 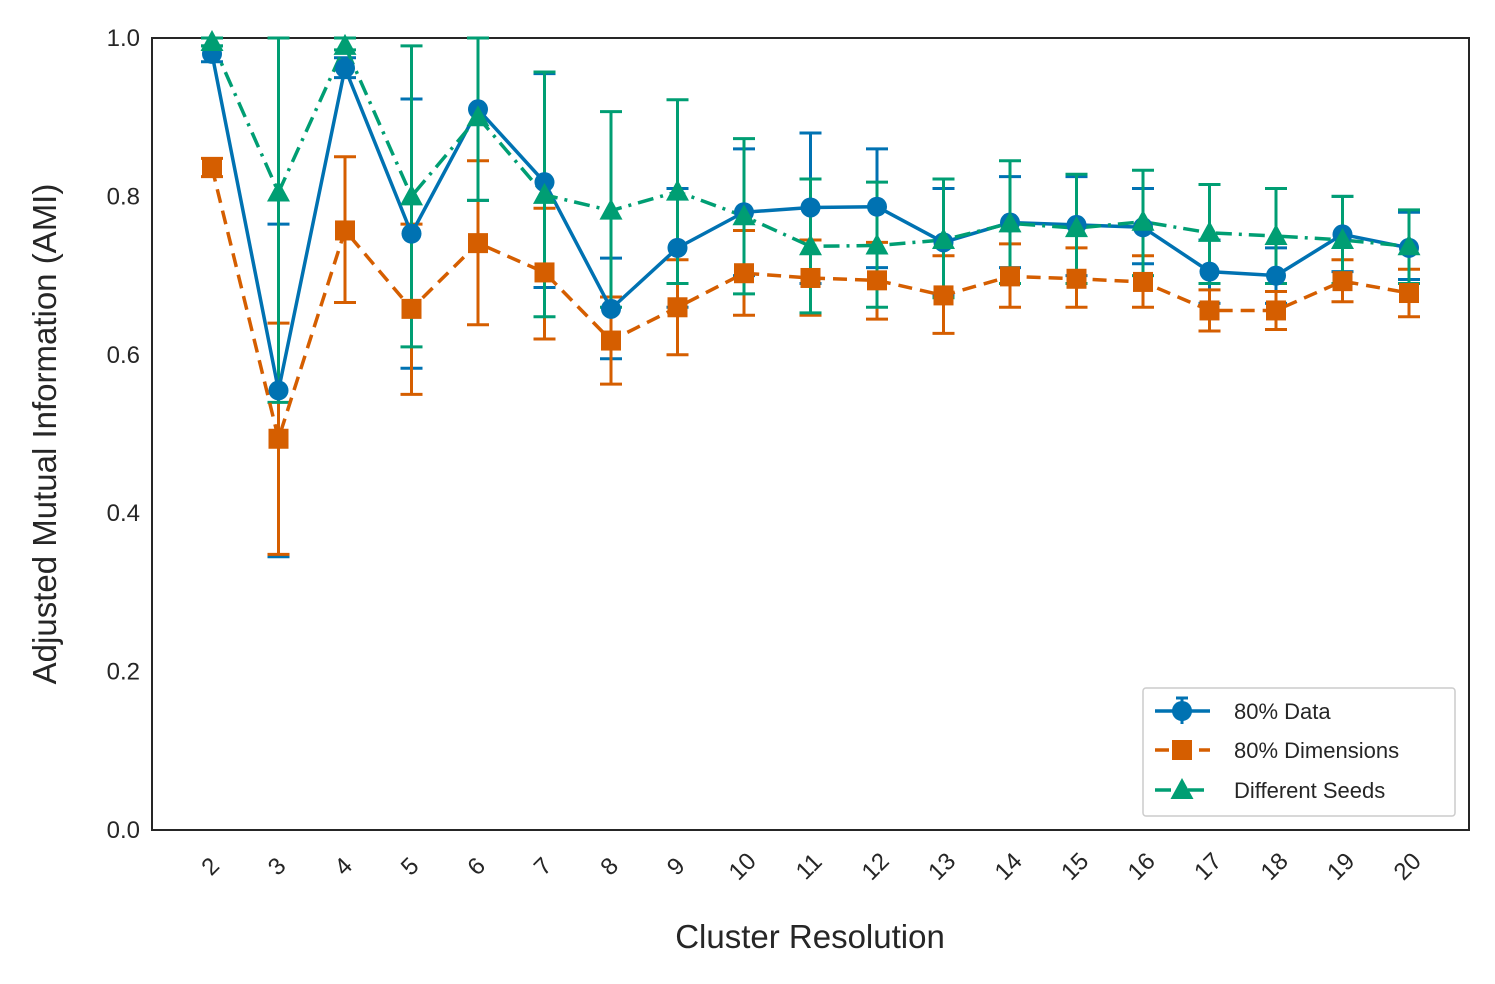 I want to click on y-tick-label: 0.8, so click(x=123, y=196).